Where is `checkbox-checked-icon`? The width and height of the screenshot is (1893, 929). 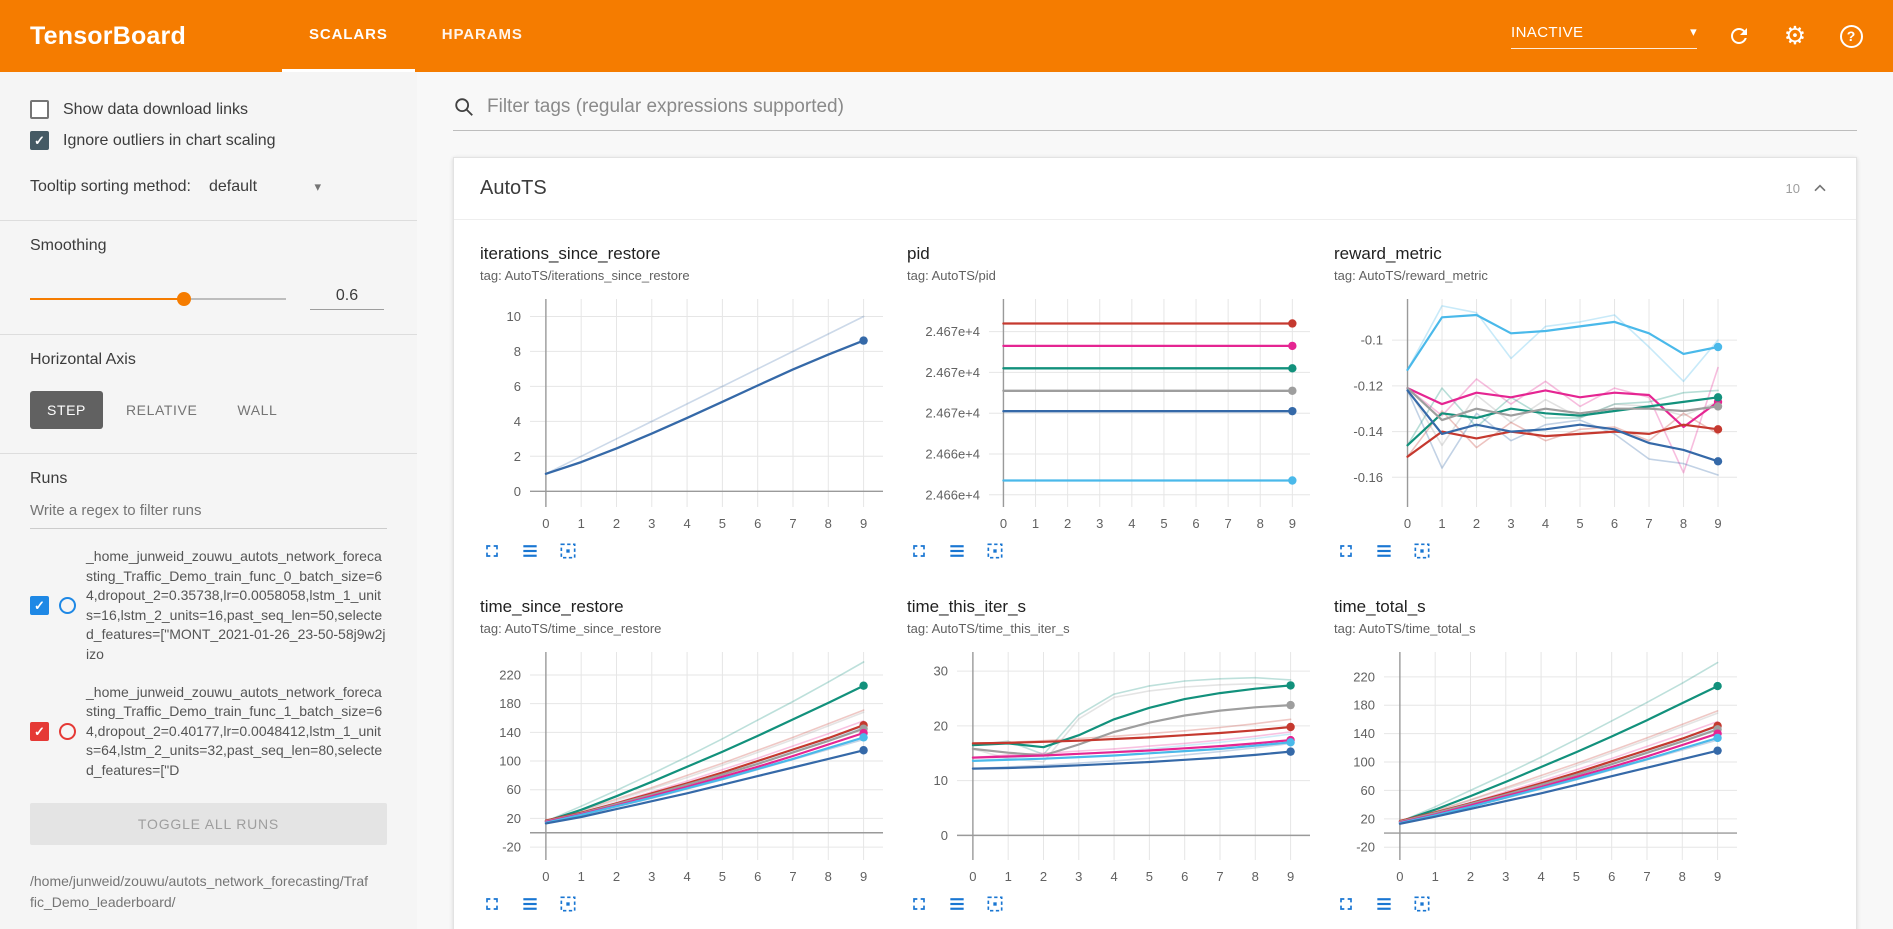 checkbox-checked-icon is located at coordinates (39, 140).